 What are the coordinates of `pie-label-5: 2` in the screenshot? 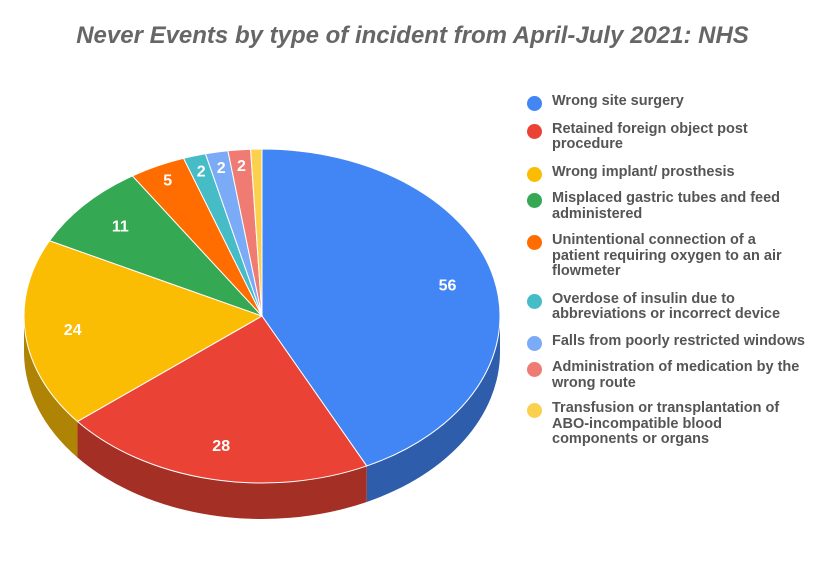 It's located at (201, 171).